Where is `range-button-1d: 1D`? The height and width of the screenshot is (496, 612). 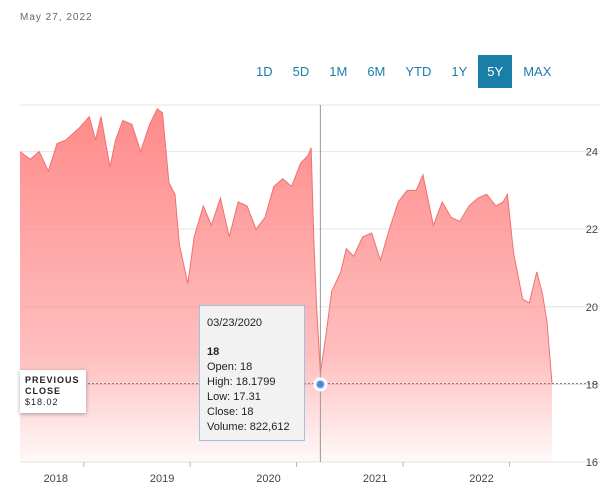 range-button-1d: 1D is located at coordinates (264, 71).